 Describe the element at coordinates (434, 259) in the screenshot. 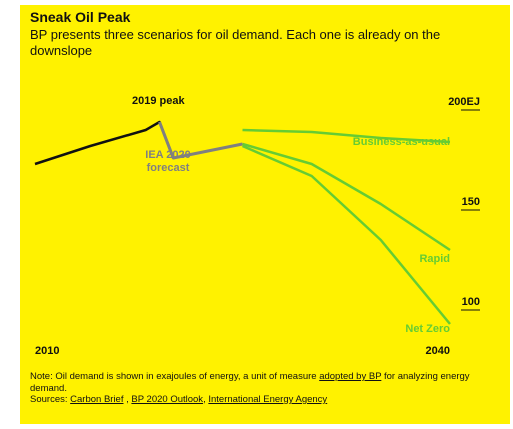

I see `series-label-rapid: Rapid` at that location.